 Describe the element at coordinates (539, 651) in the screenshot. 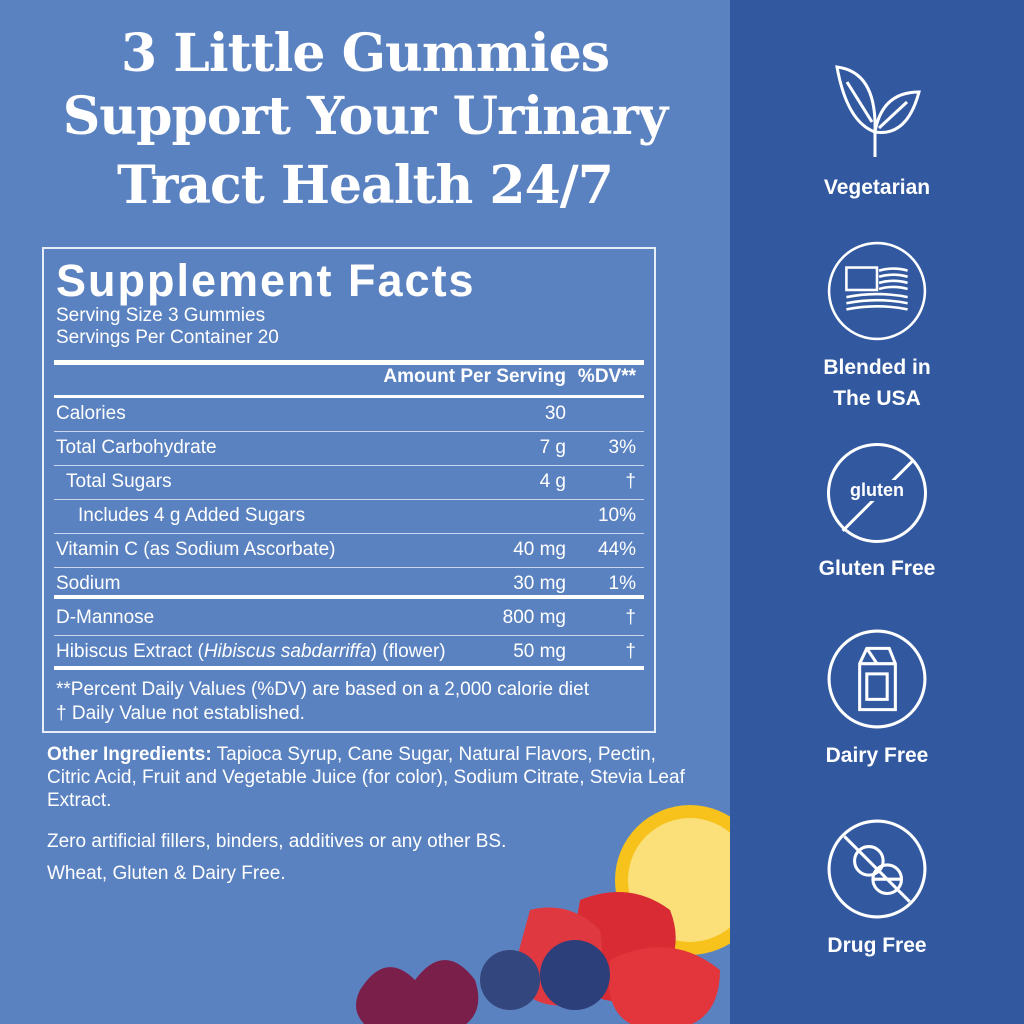

I see `nutrient-amount: 50 mg` at that location.